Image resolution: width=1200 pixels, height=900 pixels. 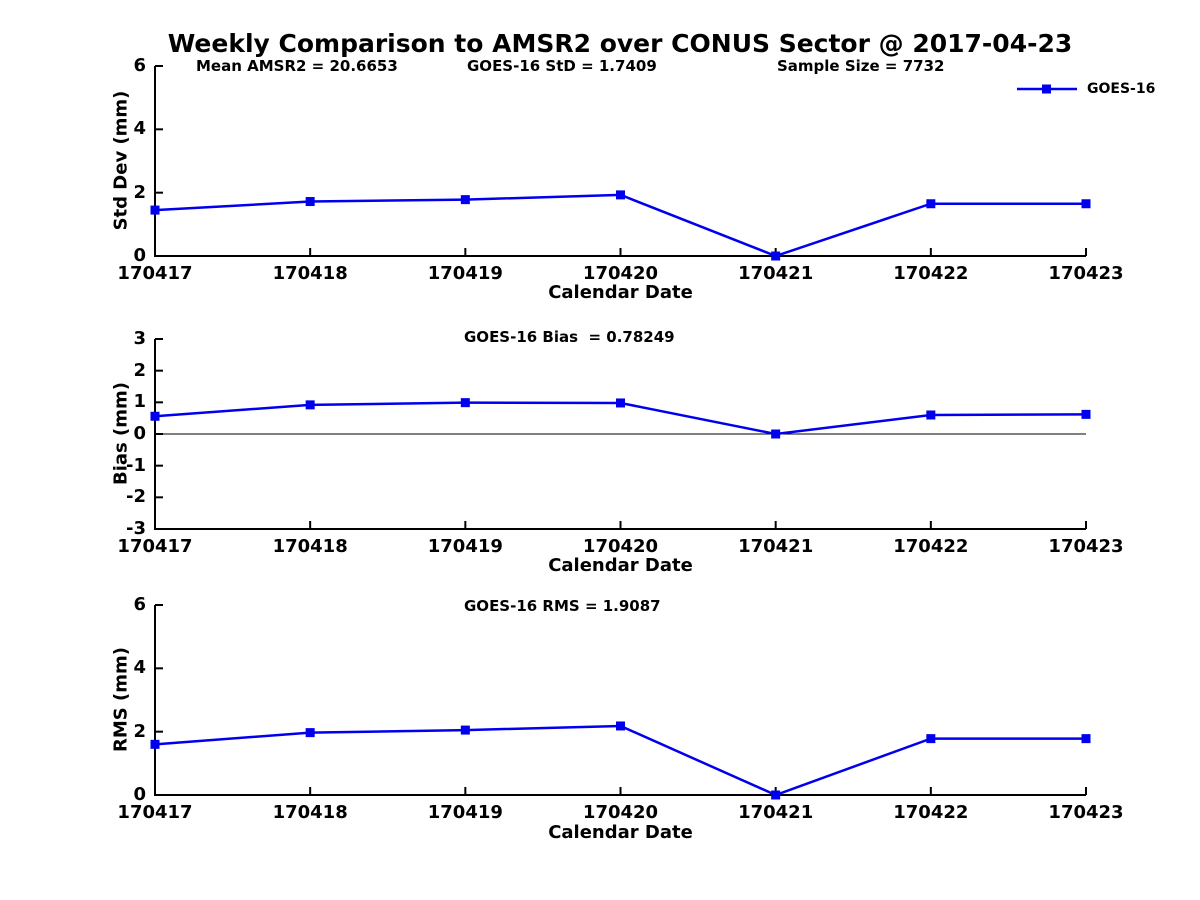 What do you see at coordinates (620, 292) in the screenshot?
I see `std-dev-x-axis-label: Calendar Date` at bounding box center [620, 292].